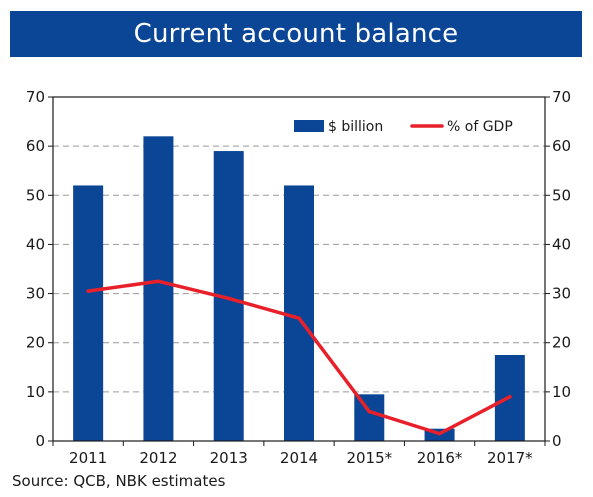 This screenshot has width=593, height=497. I want to click on chart-title-bar: Current account balance, so click(296, 34).